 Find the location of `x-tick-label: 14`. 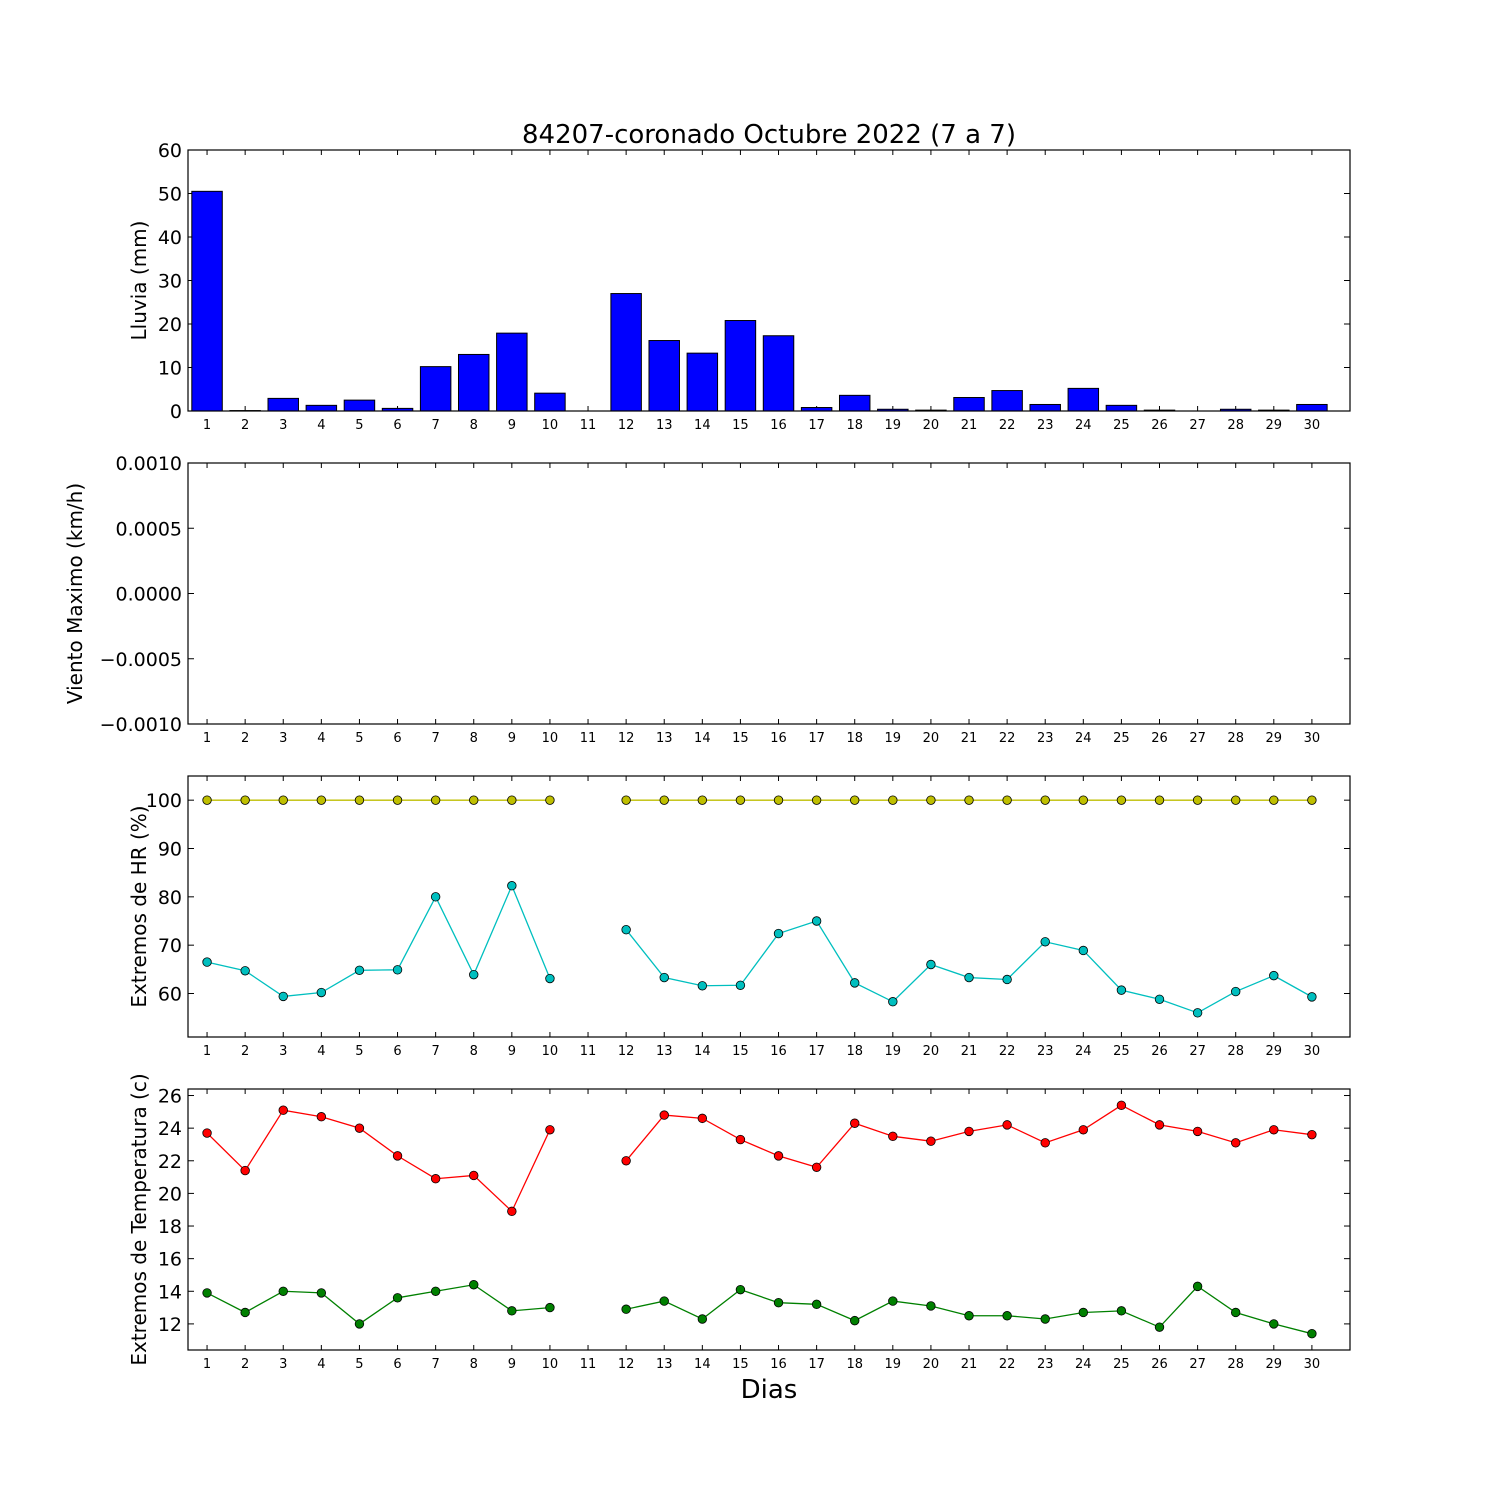

x-tick-label: 14 is located at coordinates (702, 738).